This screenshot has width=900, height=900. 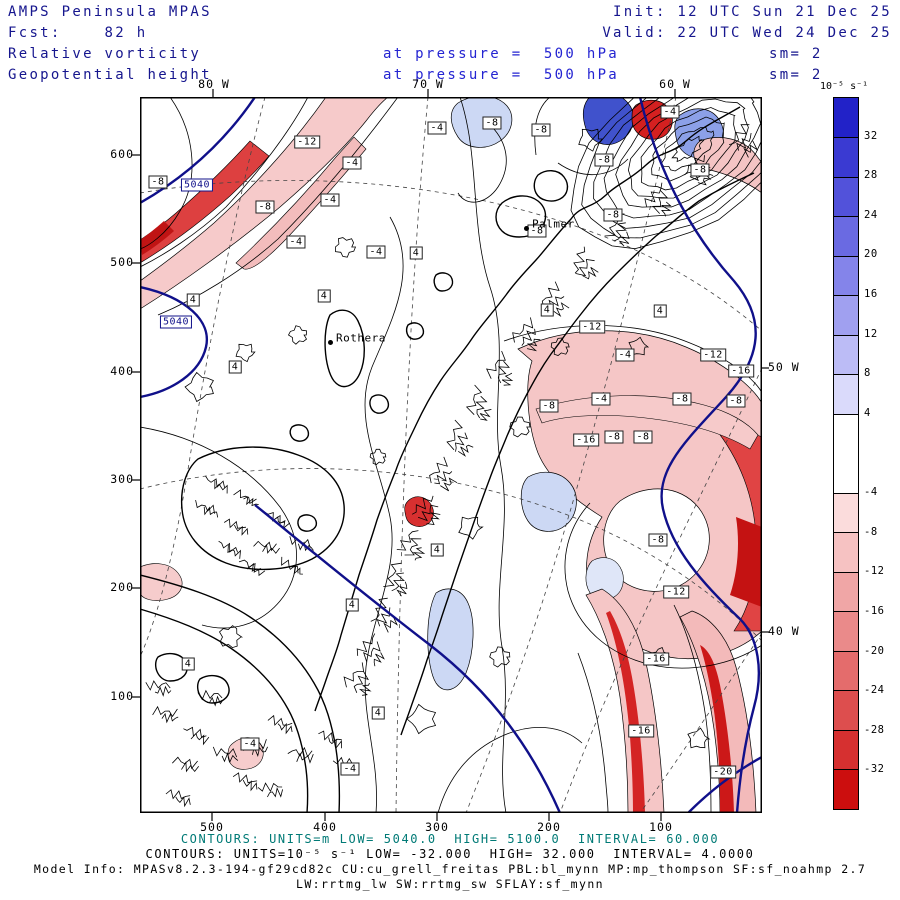 I want to click on y-axis-tick-label: 500, so click(x=122, y=262).